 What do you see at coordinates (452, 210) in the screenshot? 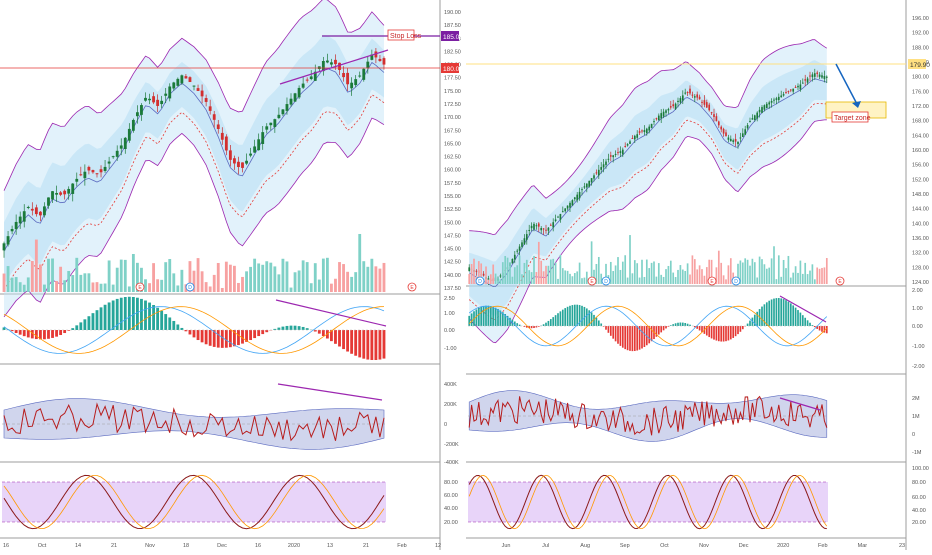
I see `left-price-tick: 152.50` at bounding box center [452, 210].